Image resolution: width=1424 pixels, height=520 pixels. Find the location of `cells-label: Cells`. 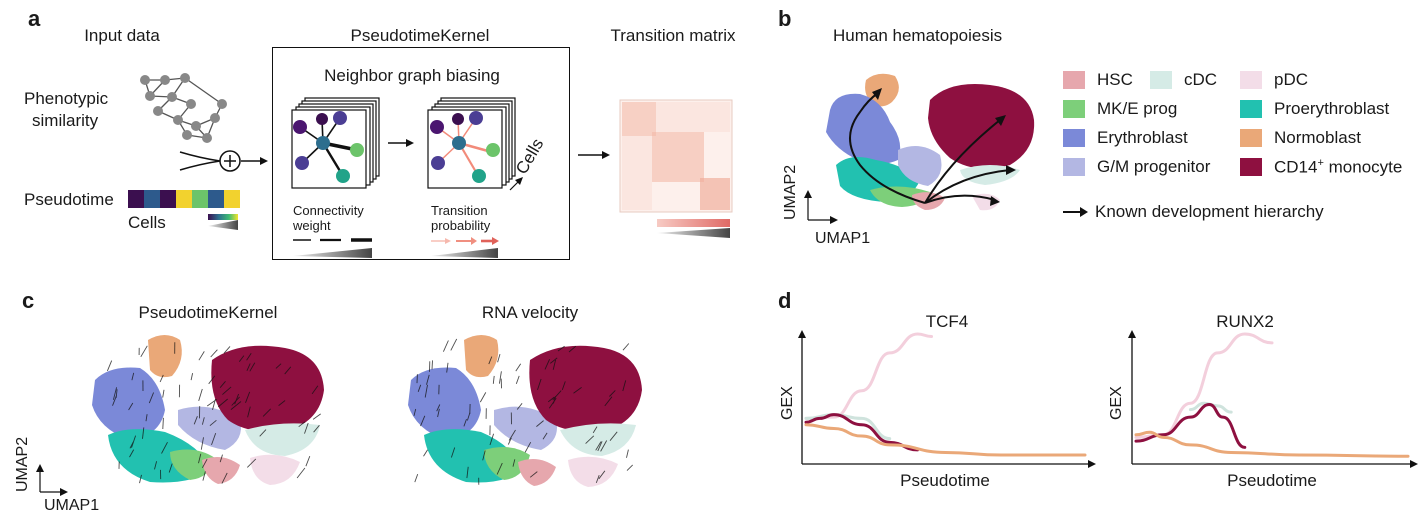

cells-label: Cells is located at coordinates (147, 222).